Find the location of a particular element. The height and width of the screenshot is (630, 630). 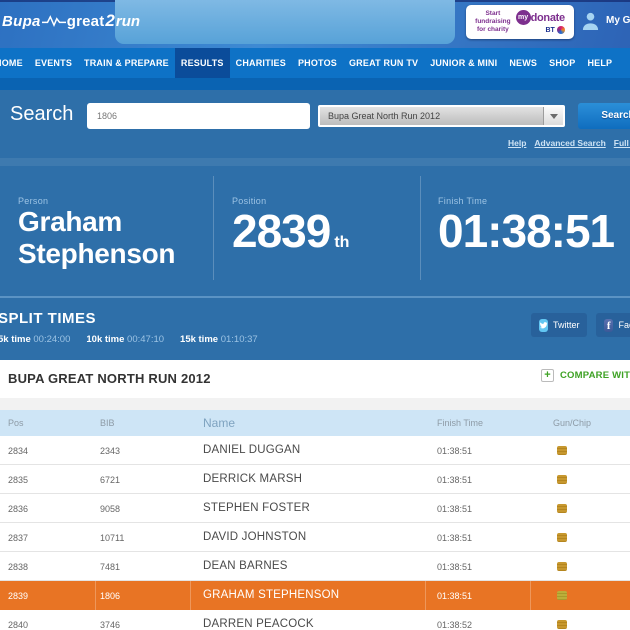

logo-swoosh: 2 is located at coordinates (110, 20).